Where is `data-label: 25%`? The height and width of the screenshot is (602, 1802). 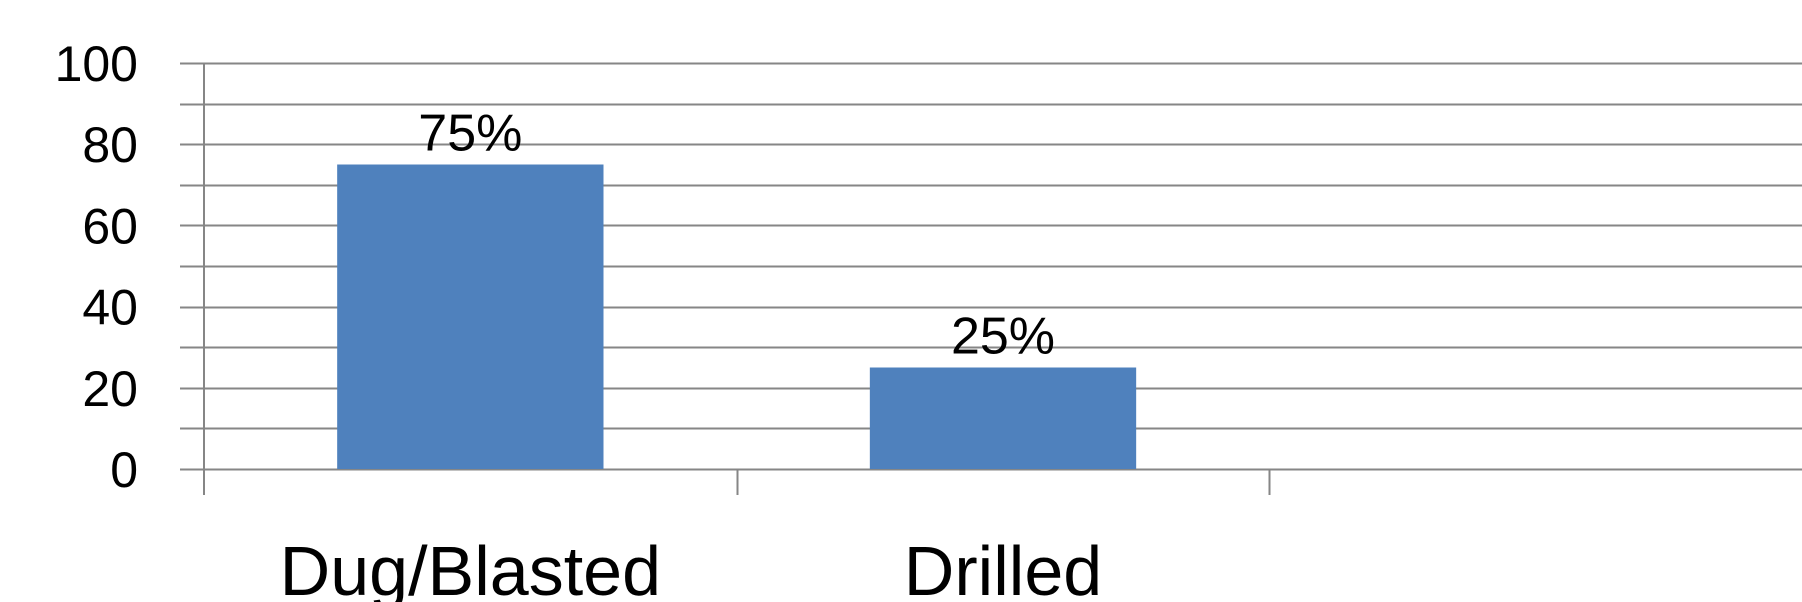 data-label: 25% is located at coordinates (1003, 337).